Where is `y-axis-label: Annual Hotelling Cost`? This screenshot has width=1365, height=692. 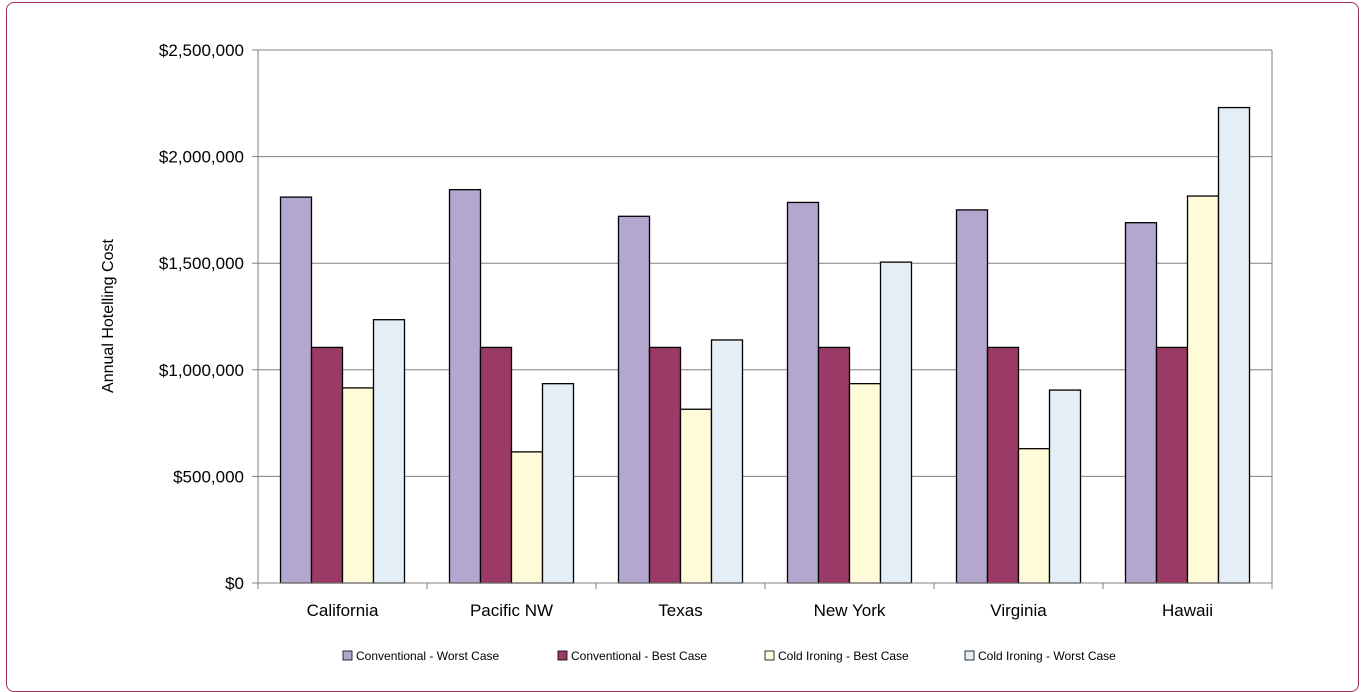 y-axis-label: Annual Hotelling Cost is located at coordinates (108, 316).